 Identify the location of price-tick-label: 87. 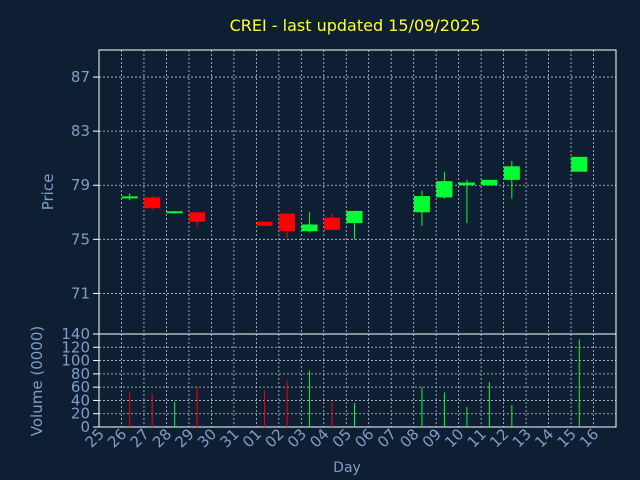
(80, 77).